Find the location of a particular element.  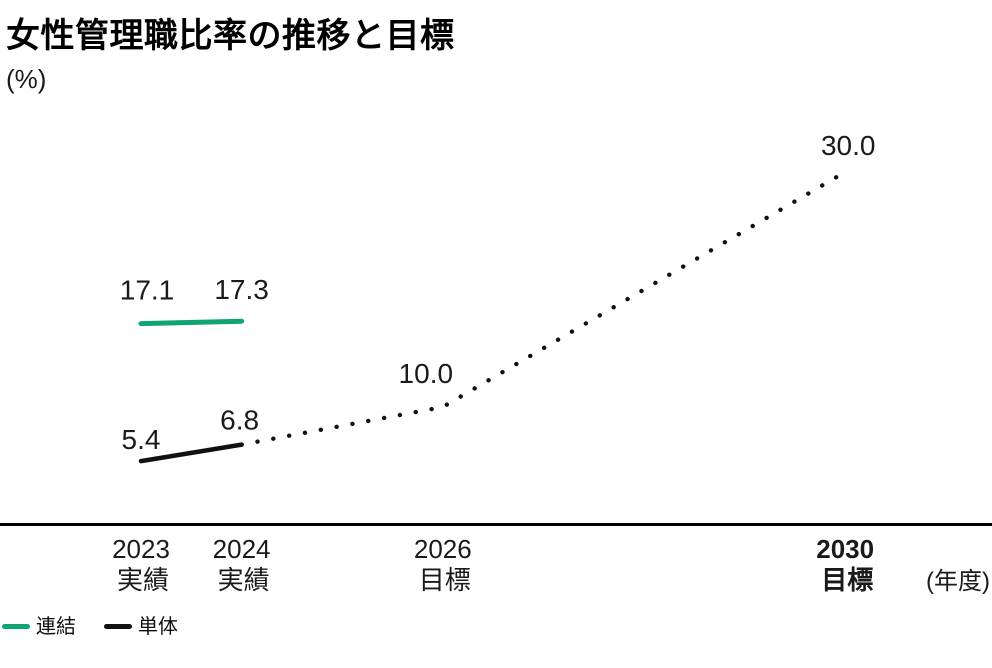

legend-item-consolidated: 連結 is located at coordinates (39, 626).